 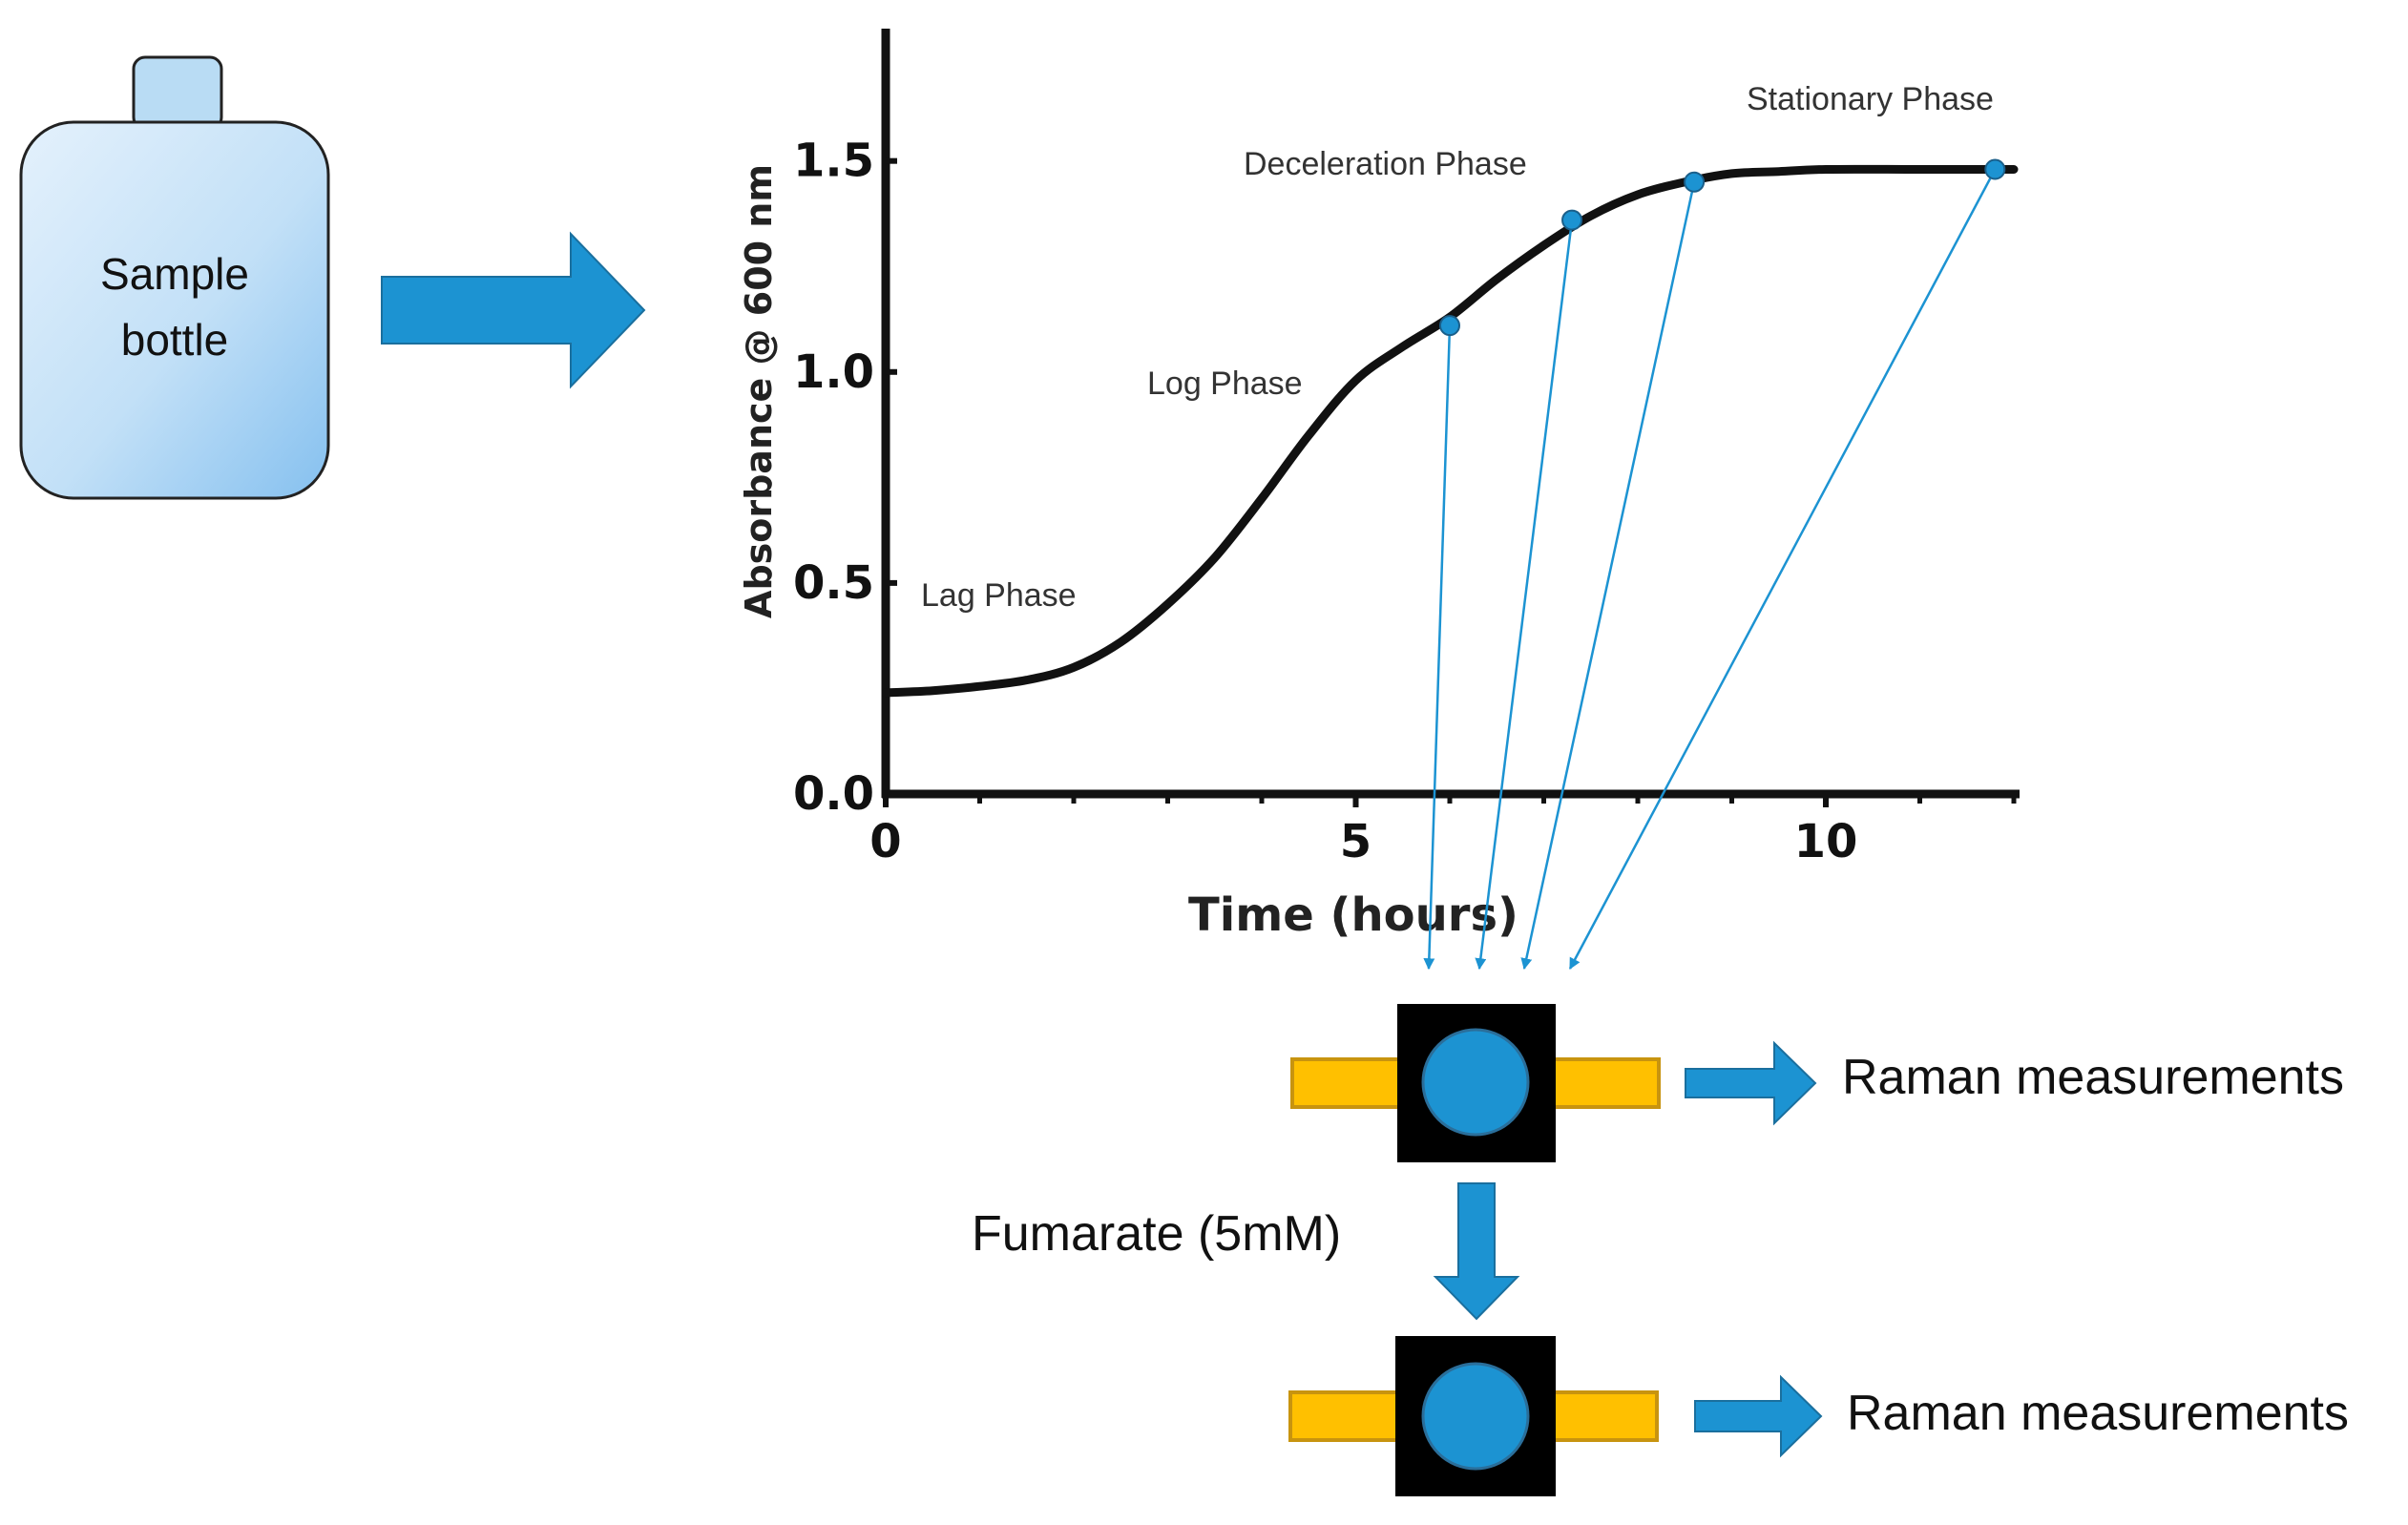 I want to click on bottle-cap, so click(x=177, y=93).